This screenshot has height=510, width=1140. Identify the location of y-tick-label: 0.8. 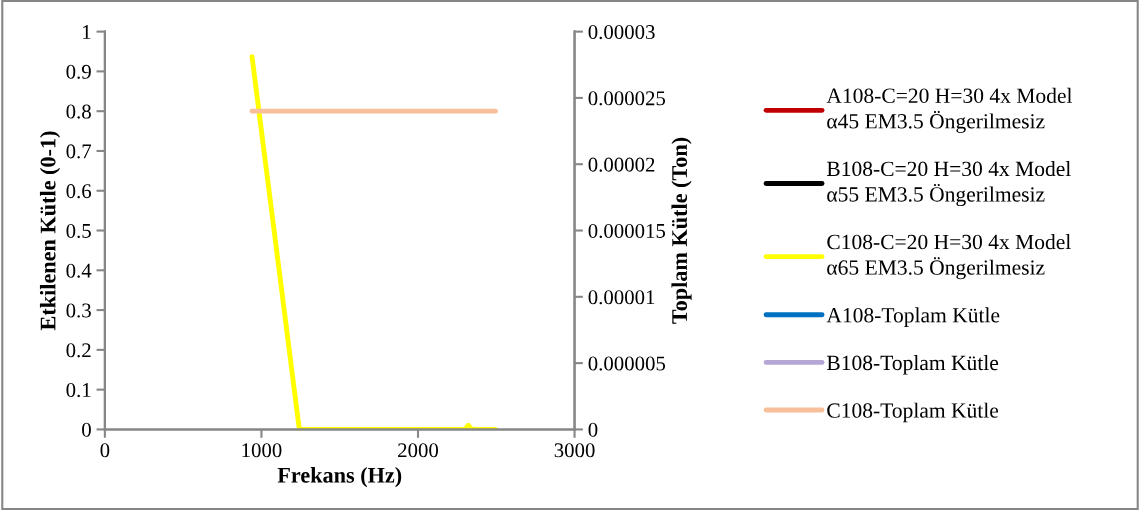
(78, 111).